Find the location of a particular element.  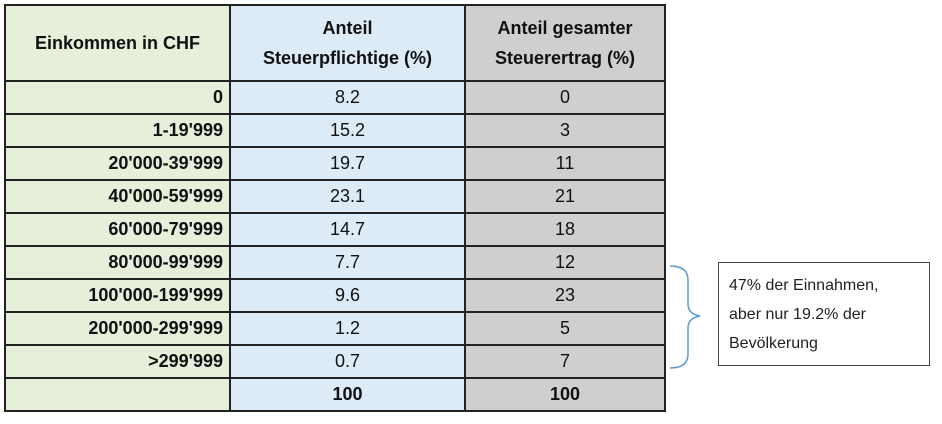

table-row: 0 8.2 0 is located at coordinates (335, 97).